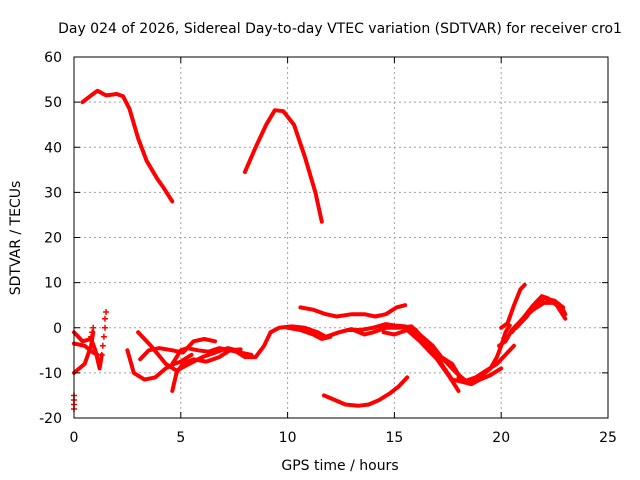  I want to click on series-s12, so click(309, 333).